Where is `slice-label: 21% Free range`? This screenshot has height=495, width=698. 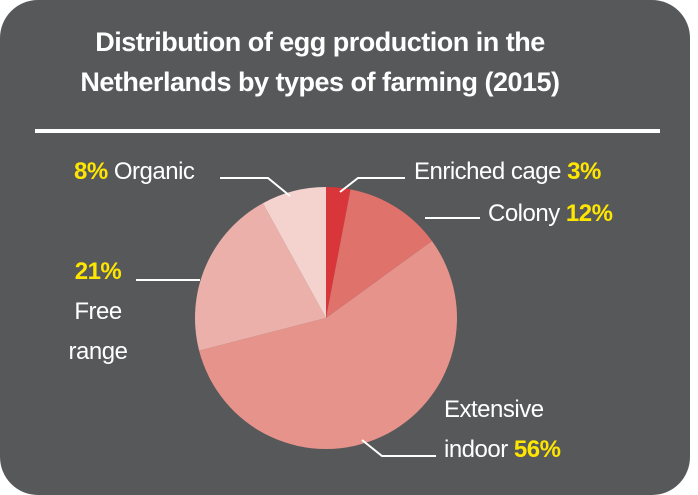 slice-label: 21% Free range is located at coordinates (98, 312).